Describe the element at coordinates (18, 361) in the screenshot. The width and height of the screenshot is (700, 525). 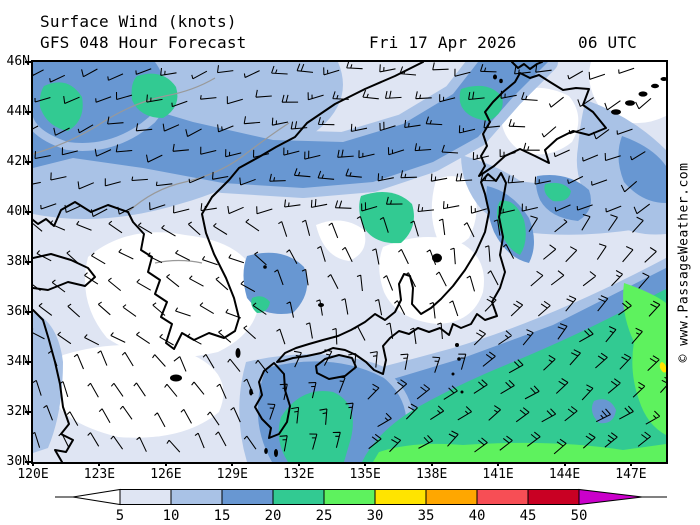
I see `lat-label: 34N` at that location.